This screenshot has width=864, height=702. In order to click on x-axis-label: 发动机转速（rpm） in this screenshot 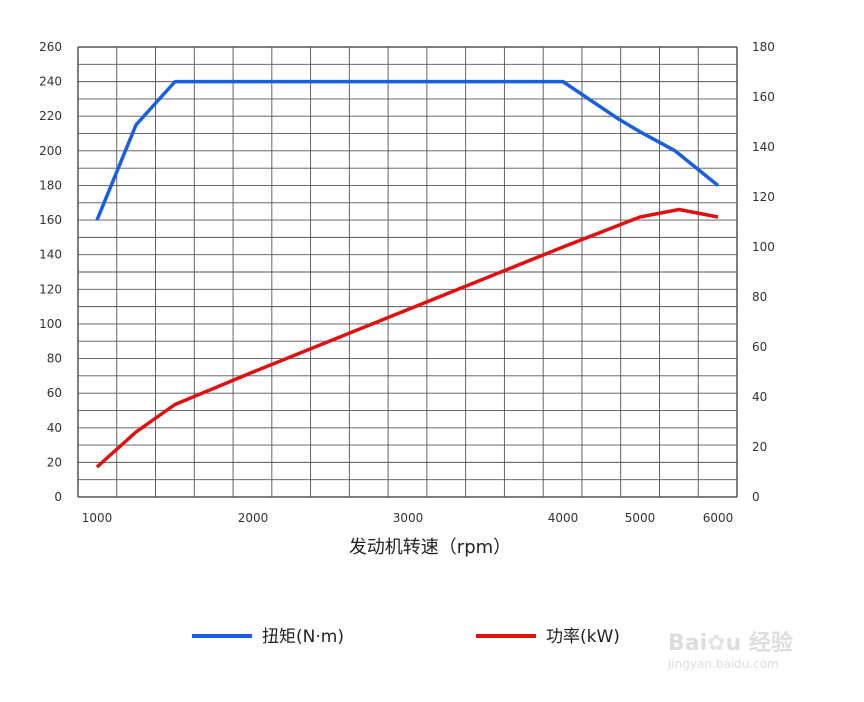, I will do `click(430, 547)`.